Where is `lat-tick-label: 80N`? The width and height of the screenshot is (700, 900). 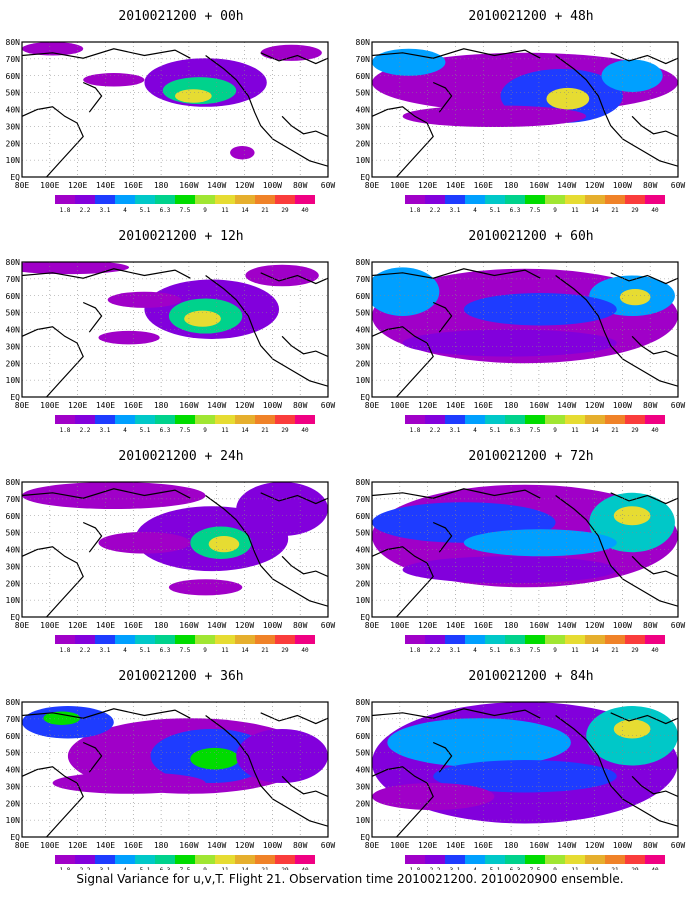
lat-tick-label: 80N is located at coordinates (363, 42).